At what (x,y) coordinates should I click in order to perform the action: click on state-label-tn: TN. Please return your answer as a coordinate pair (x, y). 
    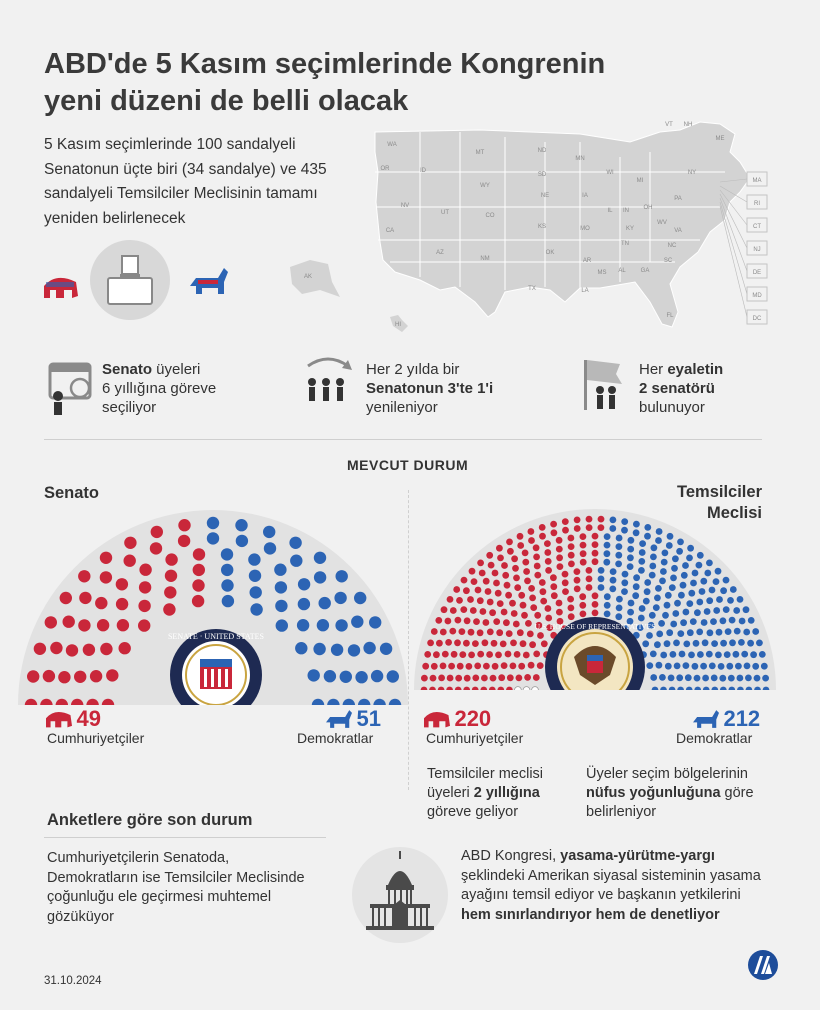
    Looking at the image, I should click on (625, 244).